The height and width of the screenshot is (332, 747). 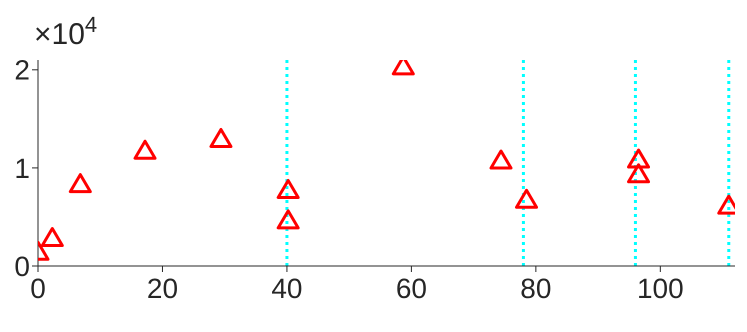 What do you see at coordinates (162, 288) in the screenshot?
I see `x-tick-label: 20` at bounding box center [162, 288].